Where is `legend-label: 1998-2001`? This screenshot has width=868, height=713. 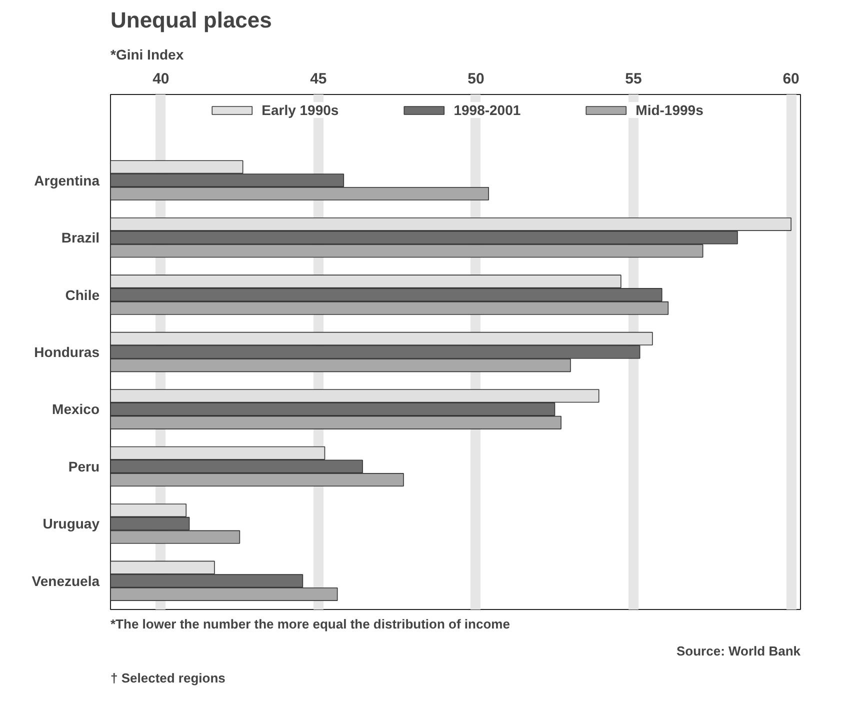
legend-label: 1998-2001 is located at coordinates (487, 110).